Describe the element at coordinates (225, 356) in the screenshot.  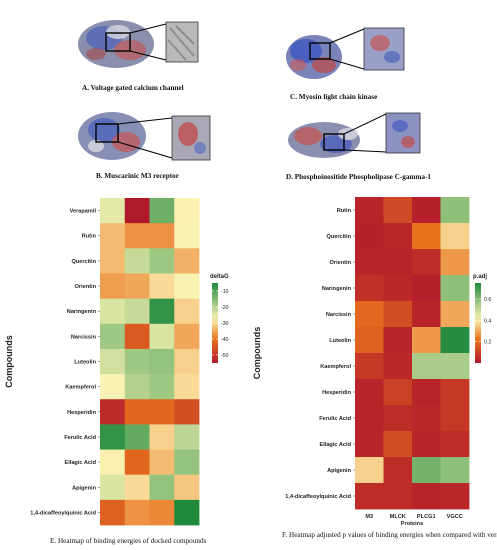
I see `legend-tick-label: -50` at that location.